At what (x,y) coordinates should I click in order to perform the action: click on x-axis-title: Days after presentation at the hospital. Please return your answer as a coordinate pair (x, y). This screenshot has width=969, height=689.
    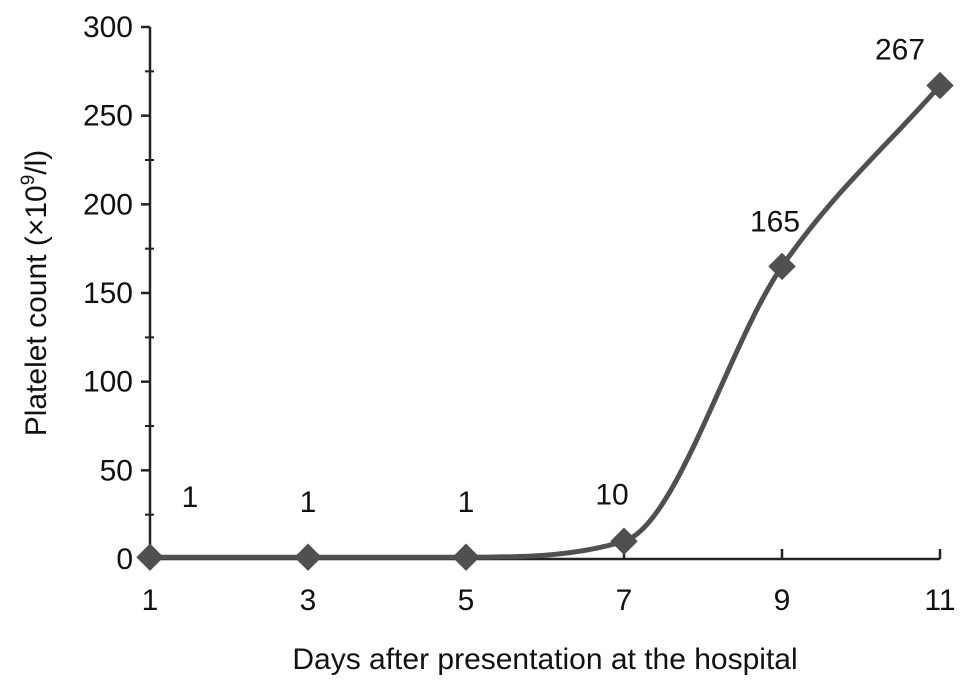
    Looking at the image, I should click on (544, 659).